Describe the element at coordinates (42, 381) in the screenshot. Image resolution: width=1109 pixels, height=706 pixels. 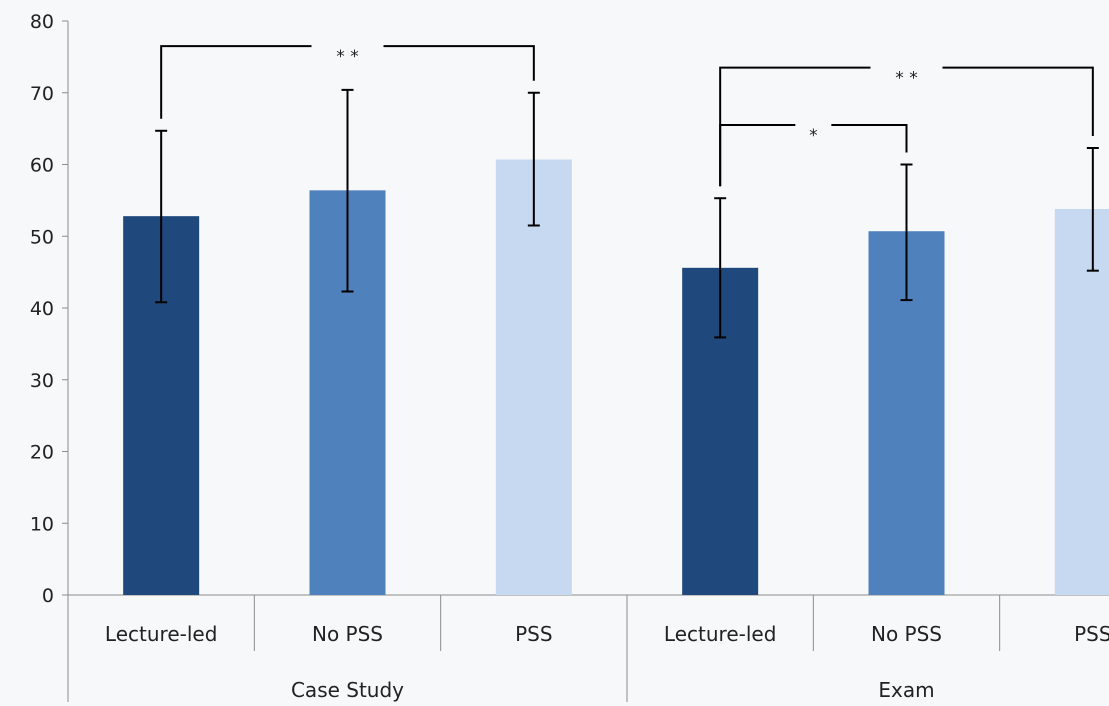
I see `y-tick-label: 30` at that location.